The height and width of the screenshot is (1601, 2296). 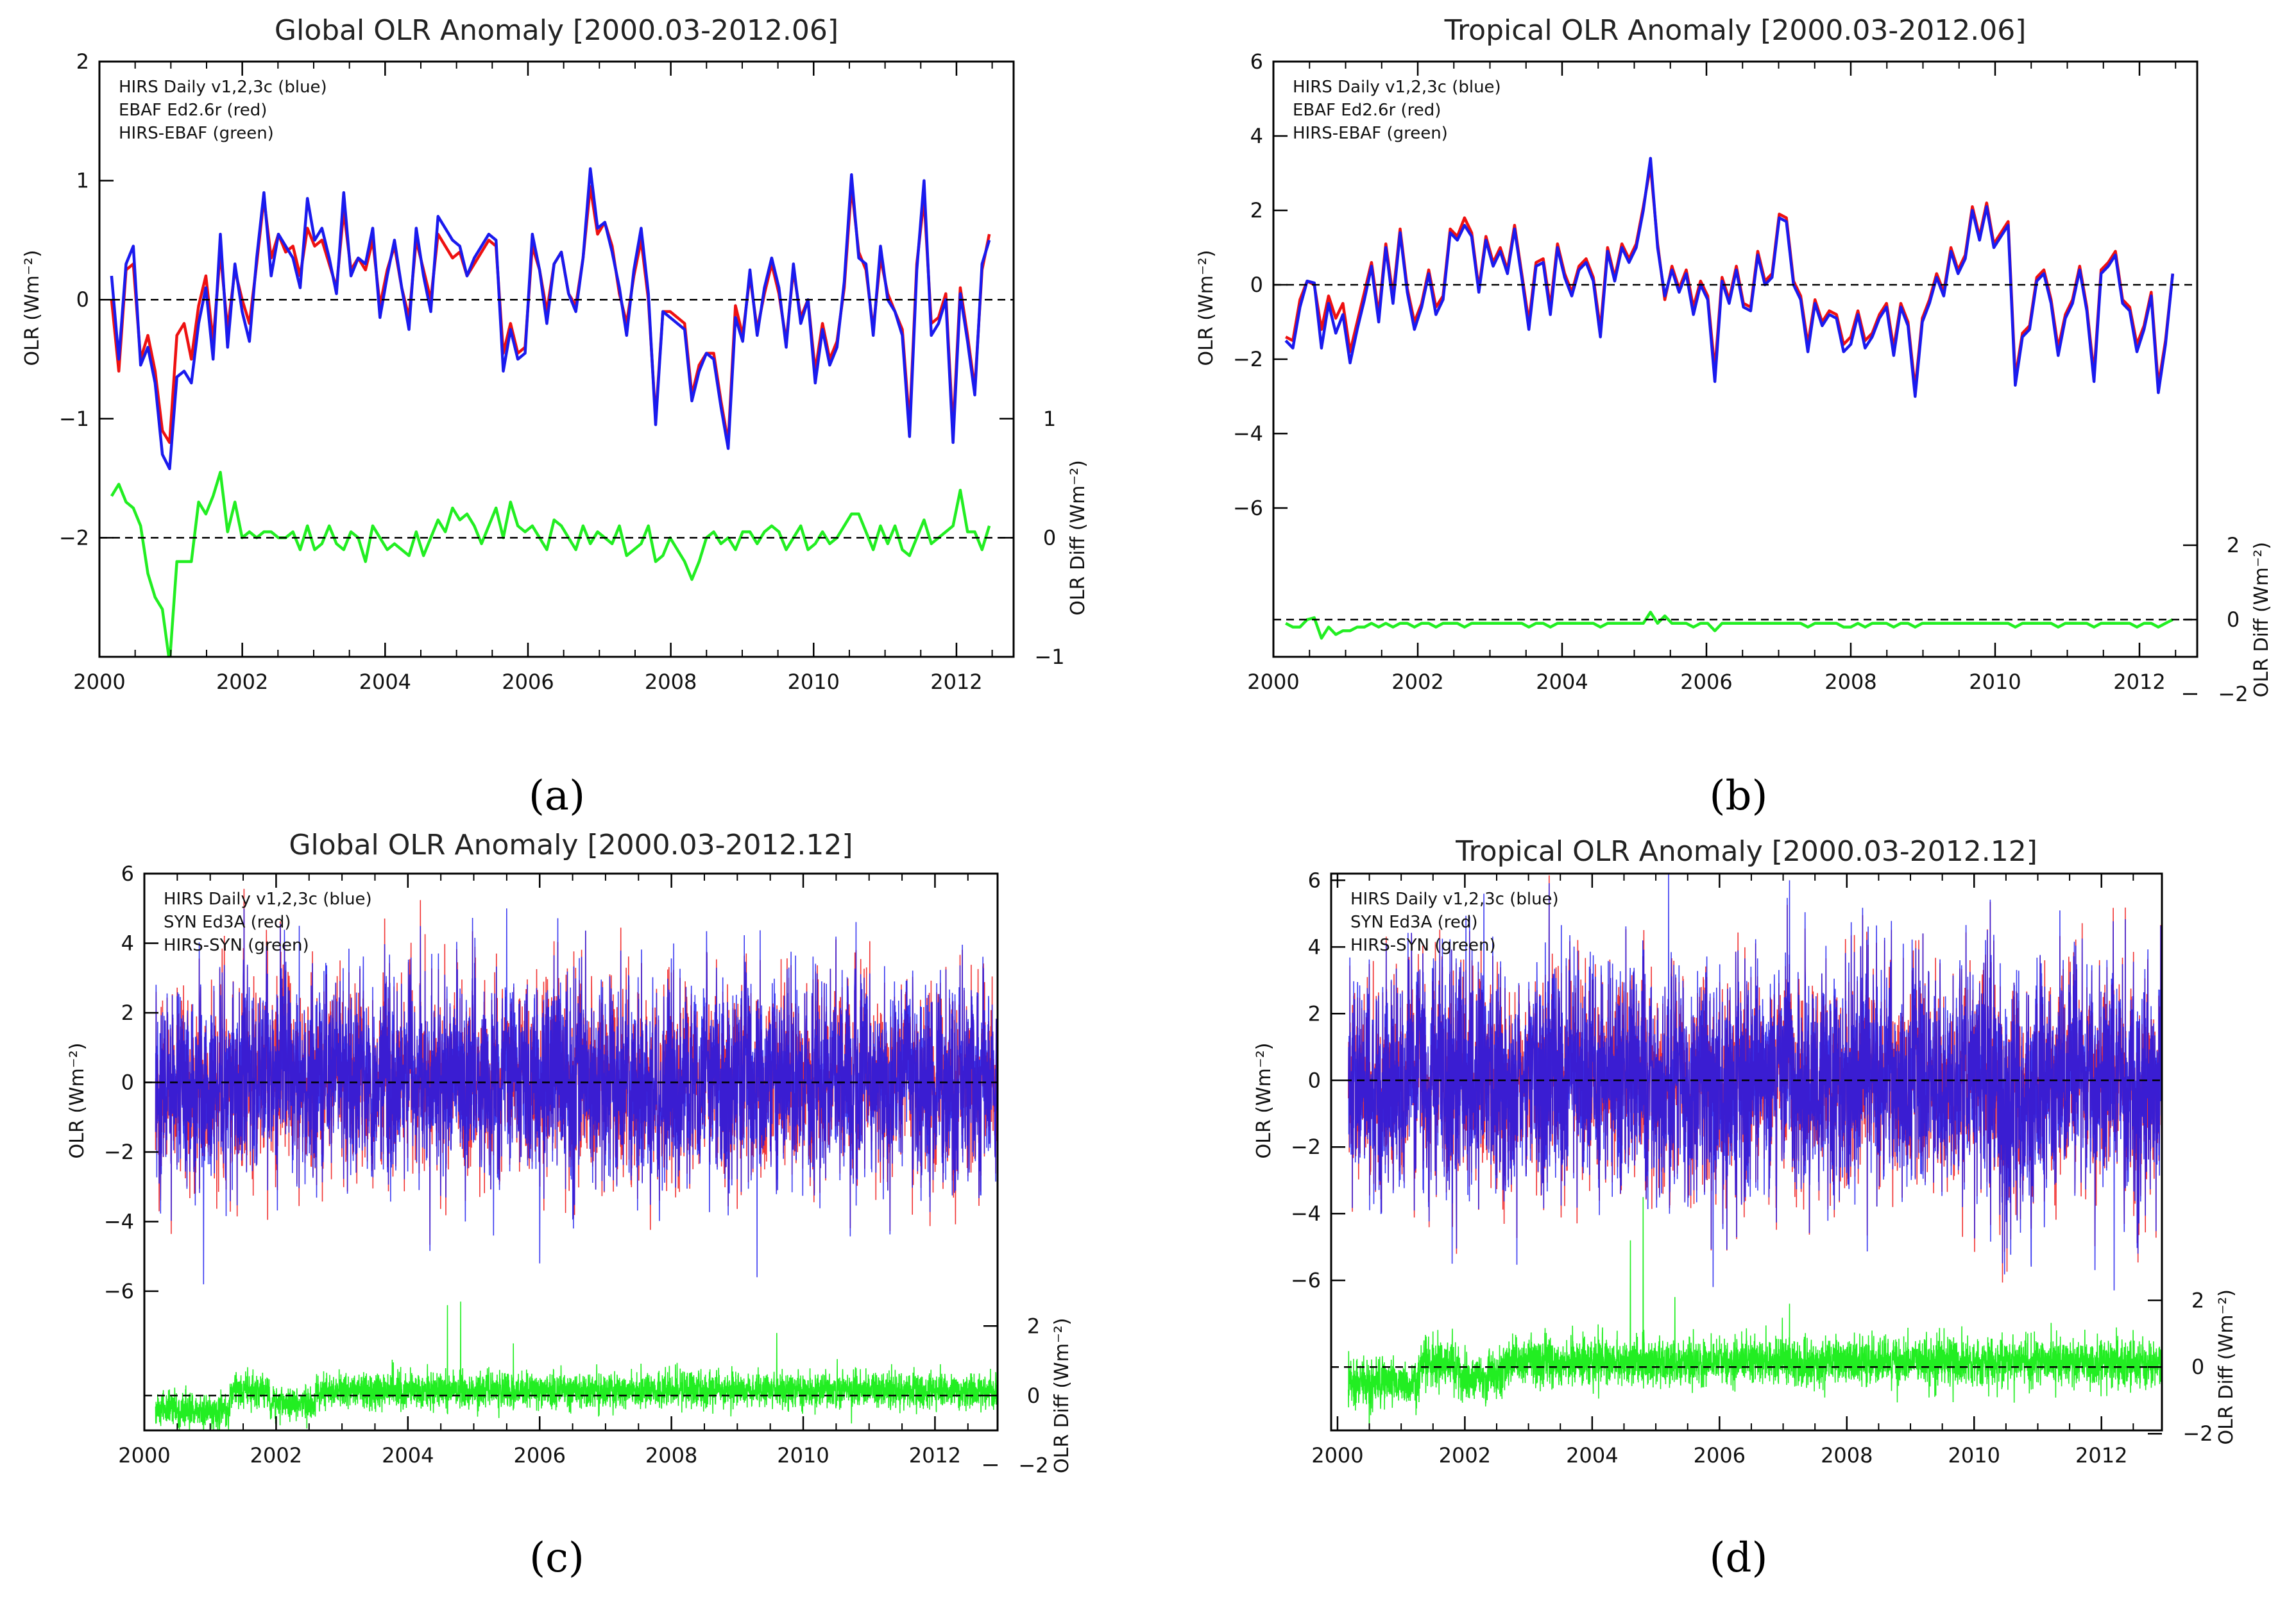 What do you see at coordinates (557, 796) in the screenshot?
I see `panel-label: (a)` at bounding box center [557, 796].